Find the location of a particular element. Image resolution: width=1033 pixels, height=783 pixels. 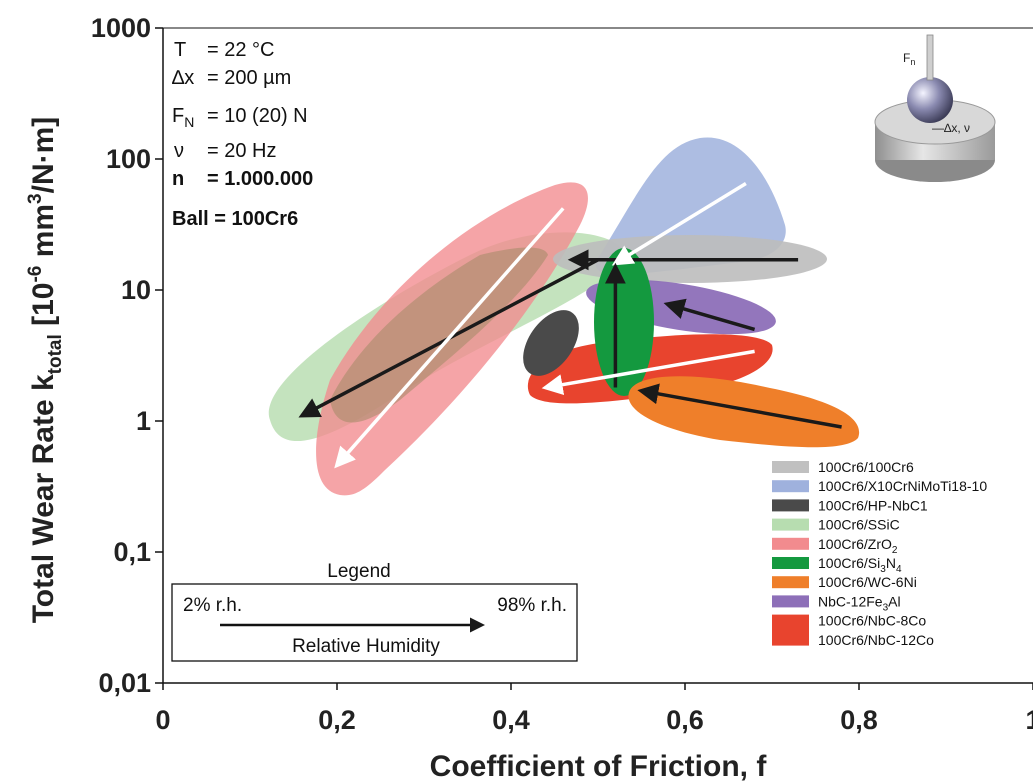

y-tick-label: 0,01 is located at coordinates (124, 683).